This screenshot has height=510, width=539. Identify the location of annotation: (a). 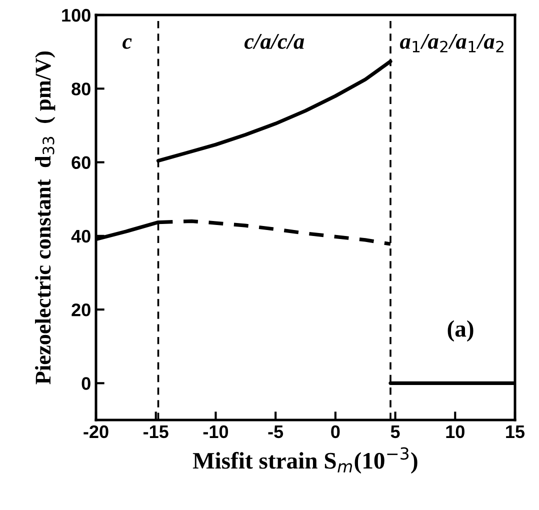
(461, 331).